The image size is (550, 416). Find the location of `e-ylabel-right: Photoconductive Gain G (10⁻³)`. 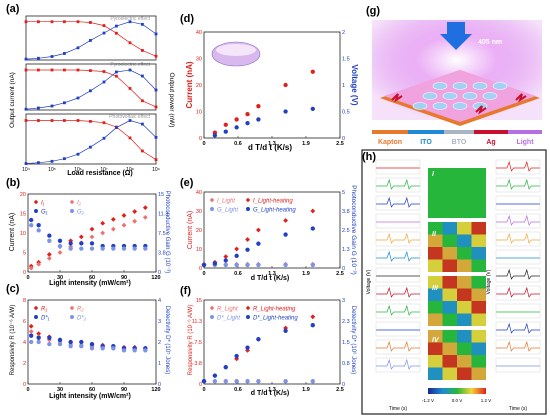

e-ylabel-right: Photoconductive Gain G (10⁻³) is located at coordinates (353, 229).